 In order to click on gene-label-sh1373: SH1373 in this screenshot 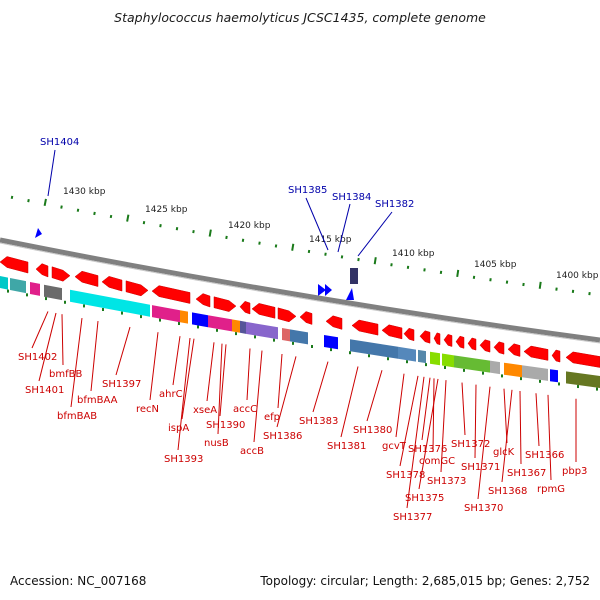, I will do `click(446, 481)`.